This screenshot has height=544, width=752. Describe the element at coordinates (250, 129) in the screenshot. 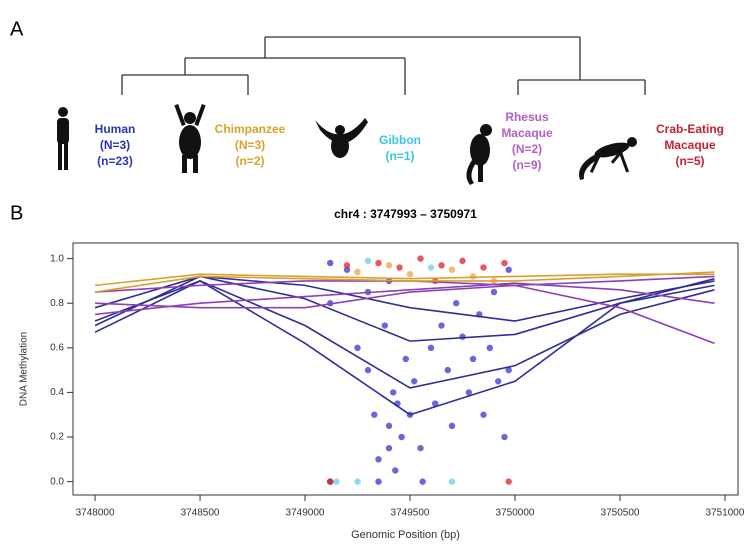

I see `taxon-label: Chimpanzee` at that location.